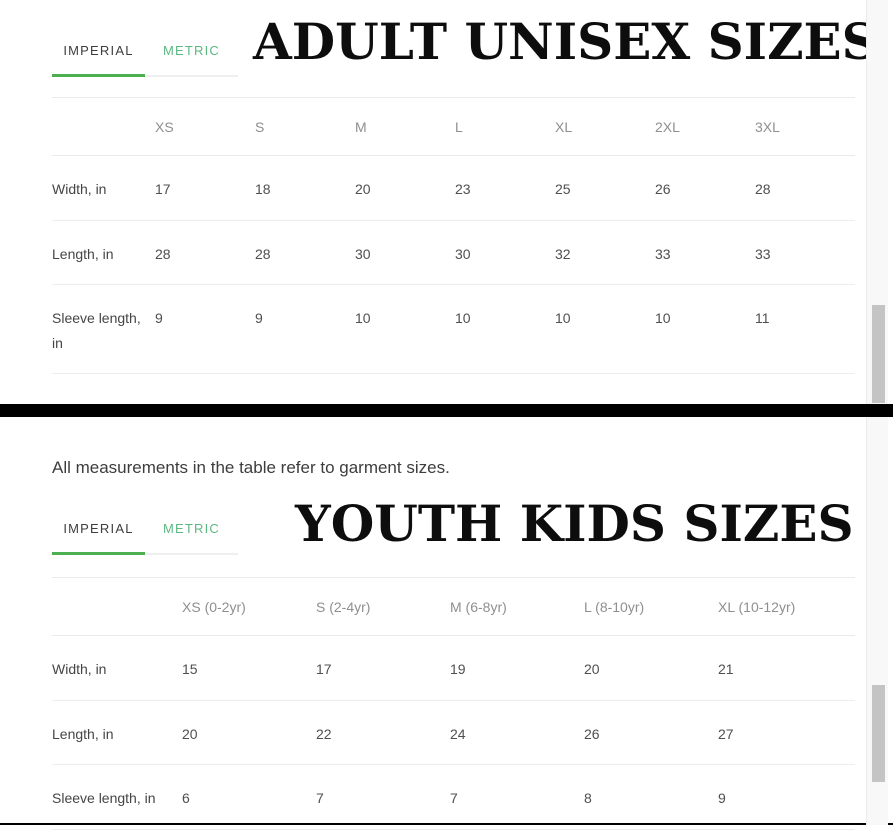  What do you see at coordinates (383, 732) in the screenshot?
I see `size-value: 22` at bounding box center [383, 732].